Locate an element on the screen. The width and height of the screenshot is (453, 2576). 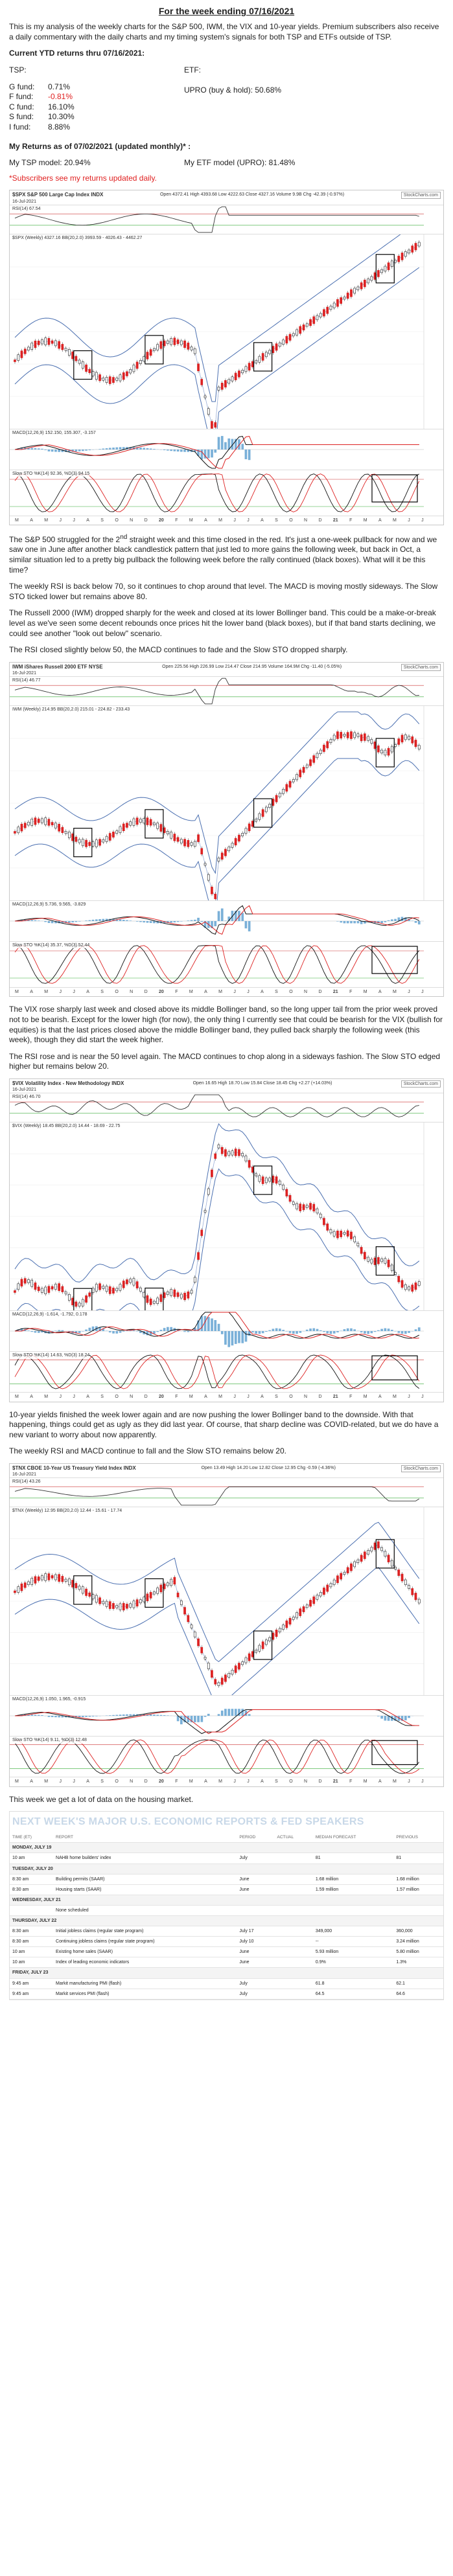
table-cell: 5.93 million is located at coordinates (353, 1952).